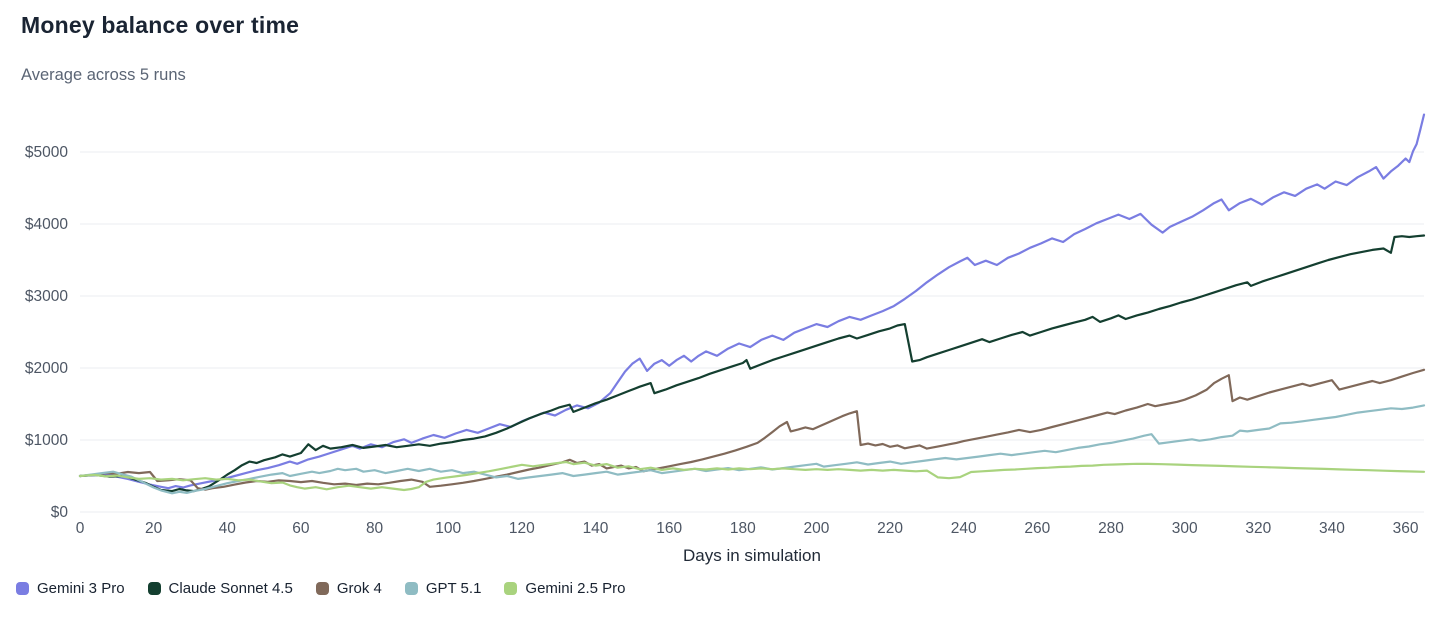  I want to click on legend-item-gpt-5-1: GPT 5.1, so click(443, 588).